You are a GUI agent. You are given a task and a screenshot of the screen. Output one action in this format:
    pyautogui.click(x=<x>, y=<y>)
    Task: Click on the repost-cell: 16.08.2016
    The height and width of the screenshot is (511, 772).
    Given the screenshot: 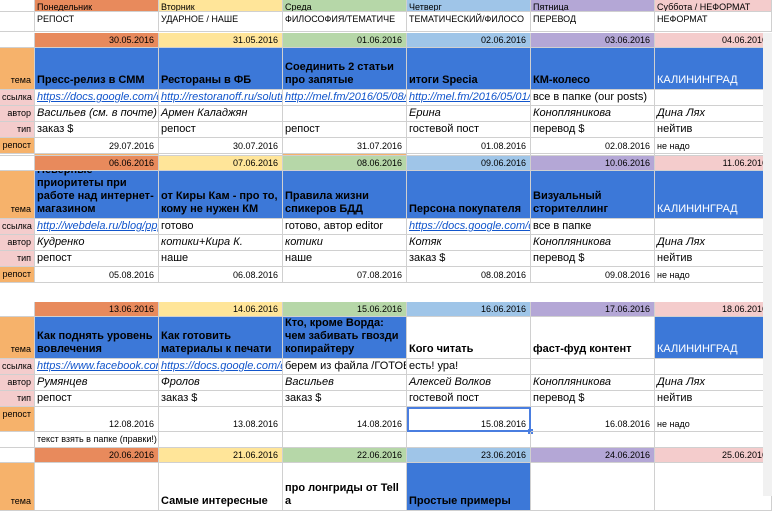 What is the action you would take?
    pyautogui.click(x=593, y=419)
    